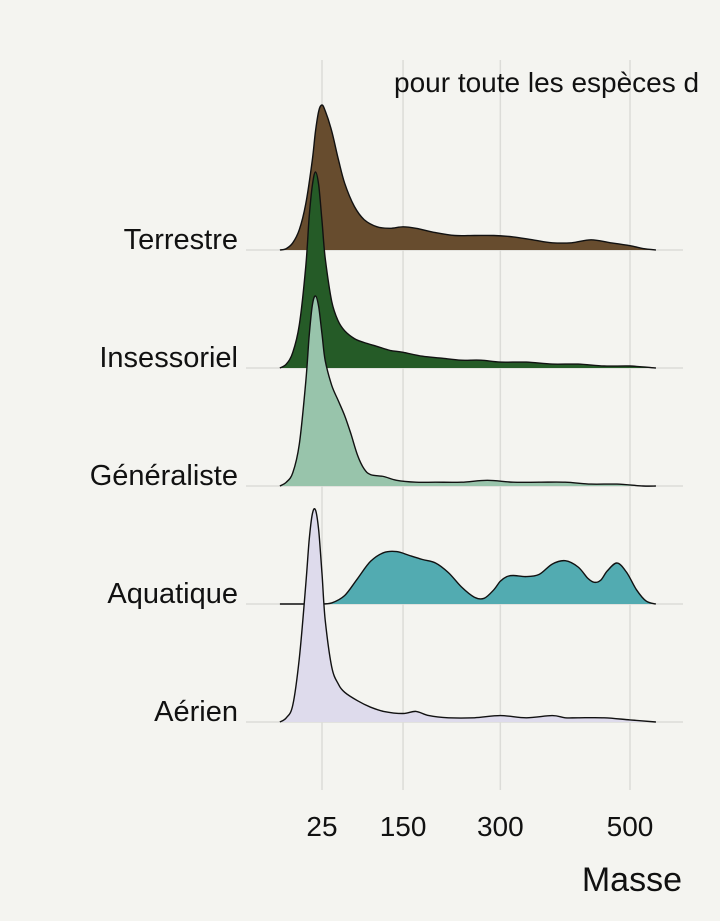  I want to click on ridge-outline-aquatique, so click(468, 577).